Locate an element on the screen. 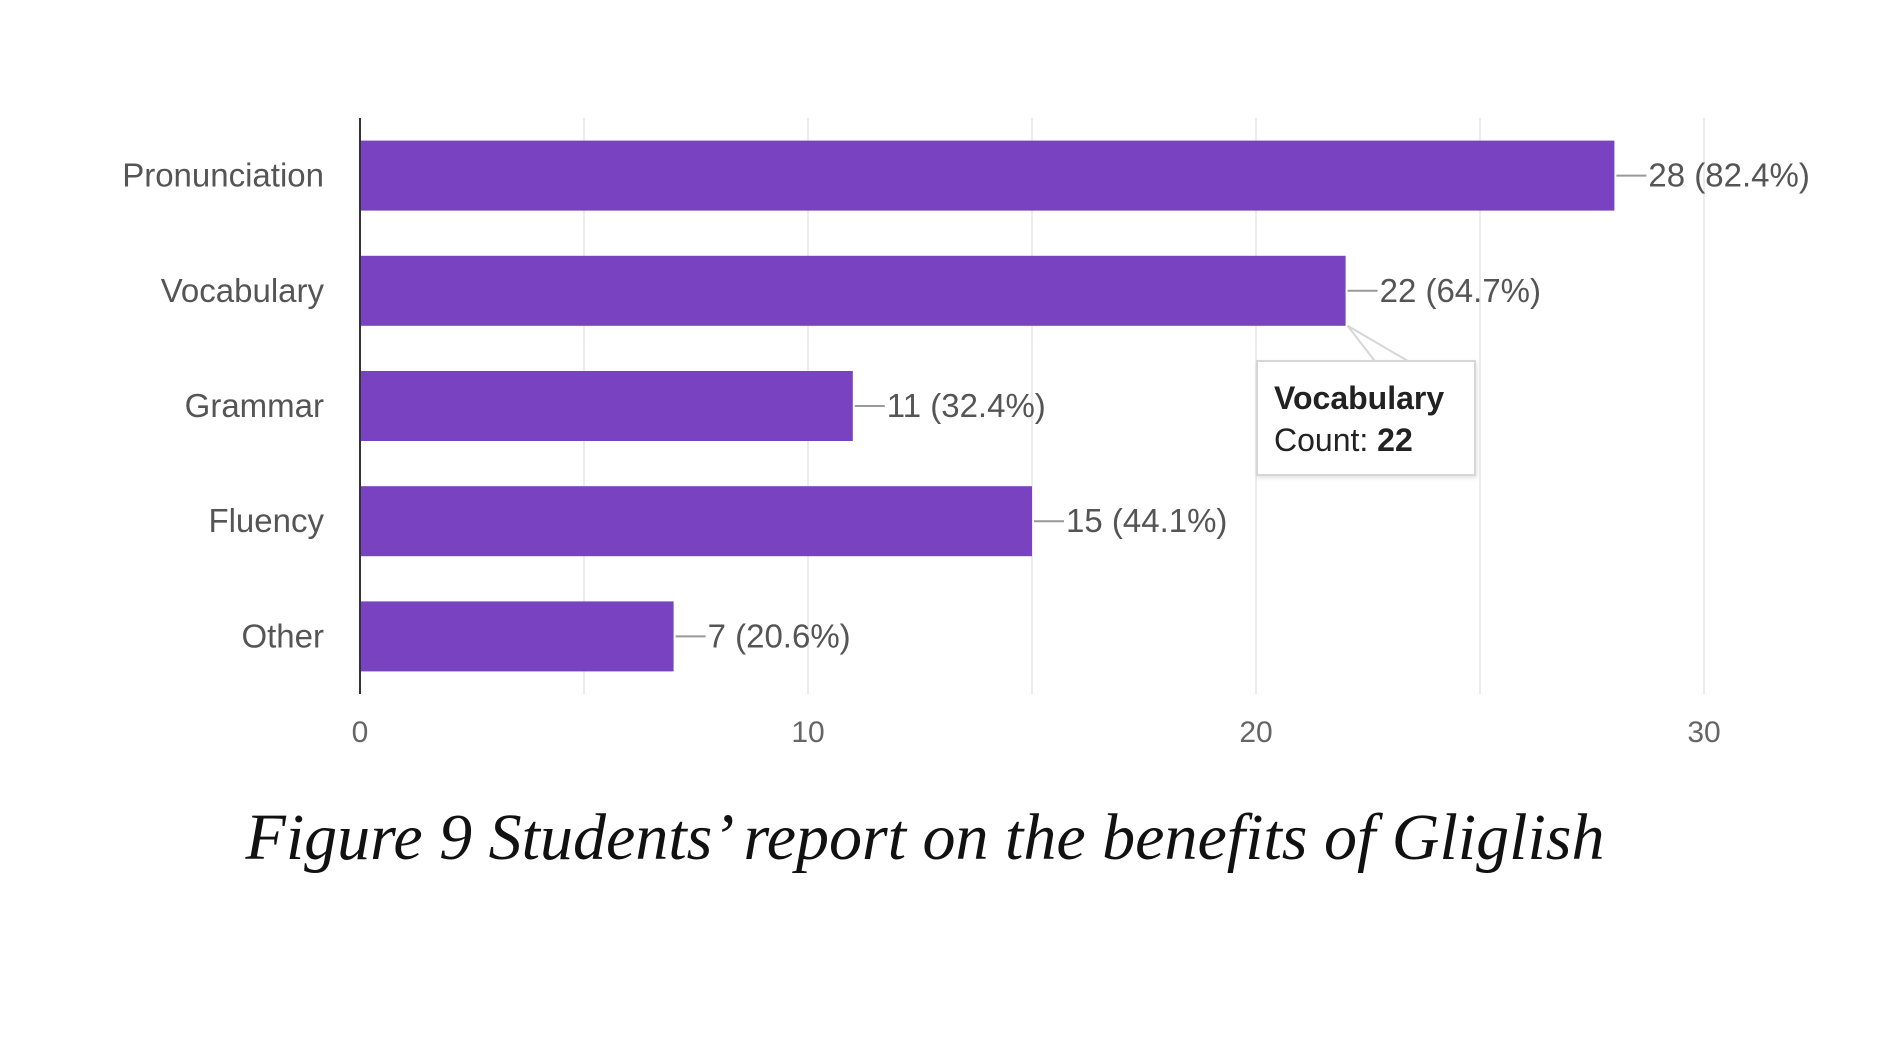  tooltip-category: Vocabulary is located at coordinates (1359, 398).